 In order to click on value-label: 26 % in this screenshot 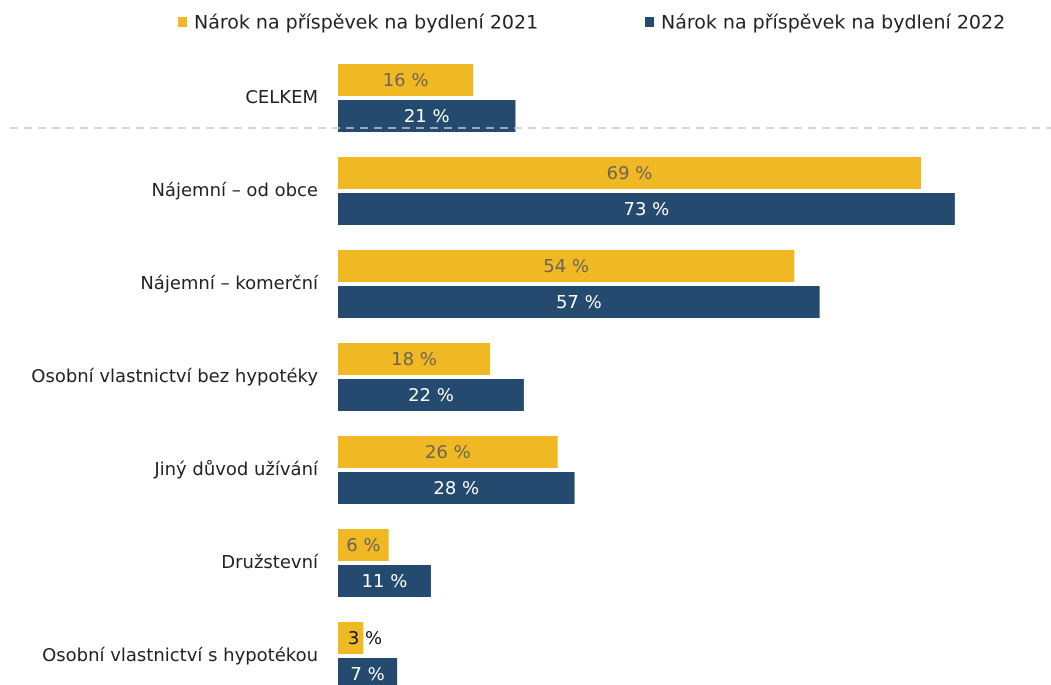, I will do `click(448, 452)`.